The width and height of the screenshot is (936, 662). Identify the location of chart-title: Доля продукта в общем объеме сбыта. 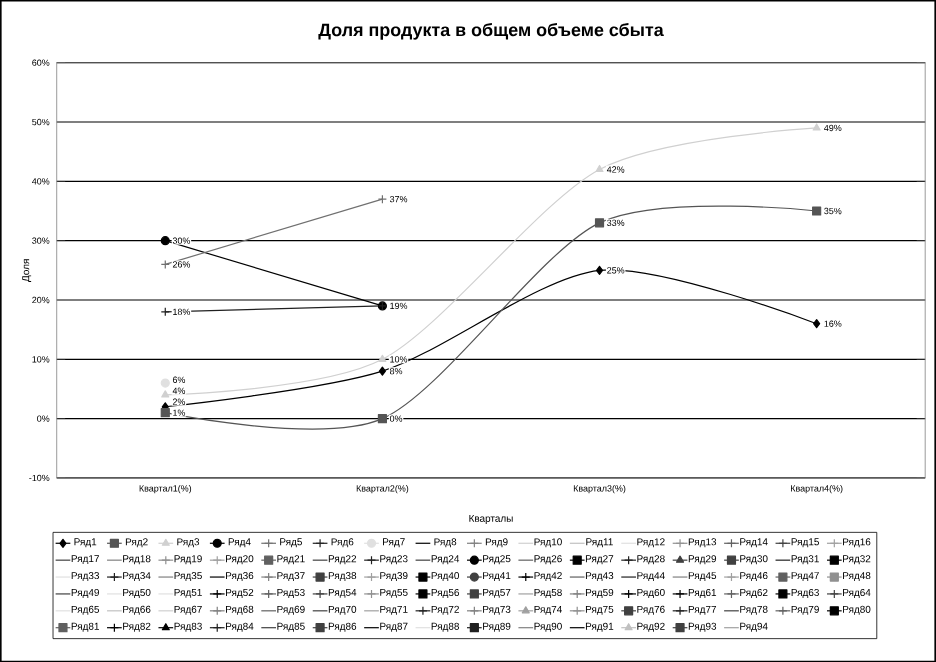
(491, 31).